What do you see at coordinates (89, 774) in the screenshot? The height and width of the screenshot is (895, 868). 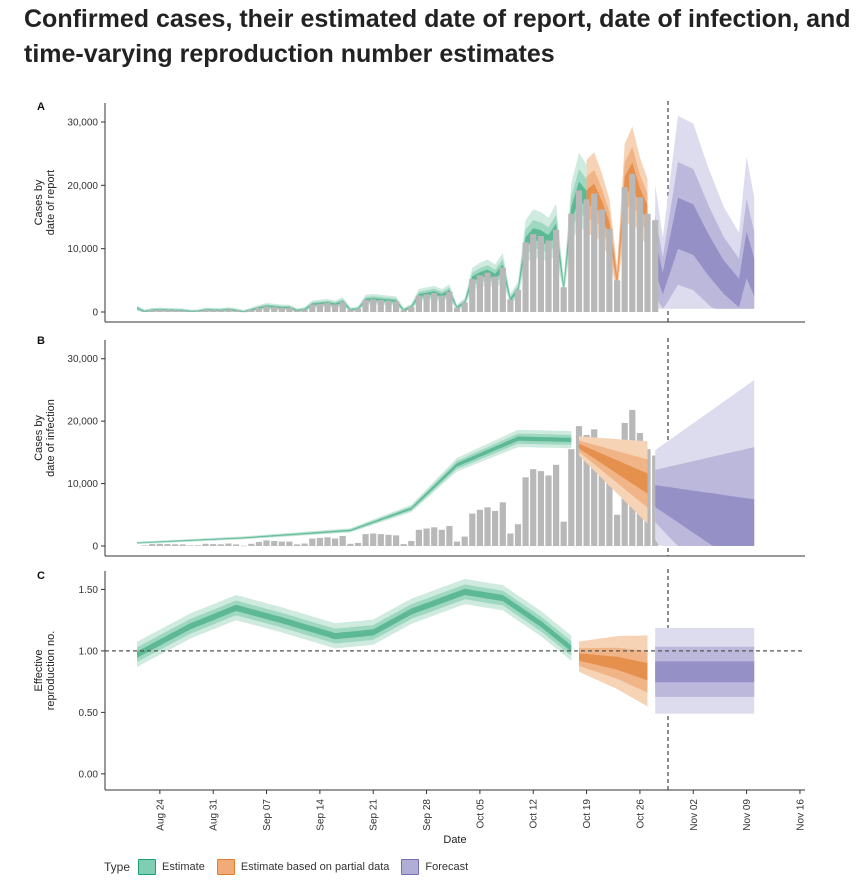 I see `y-tick-label-C: 0.00` at bounding box center [89, 774].